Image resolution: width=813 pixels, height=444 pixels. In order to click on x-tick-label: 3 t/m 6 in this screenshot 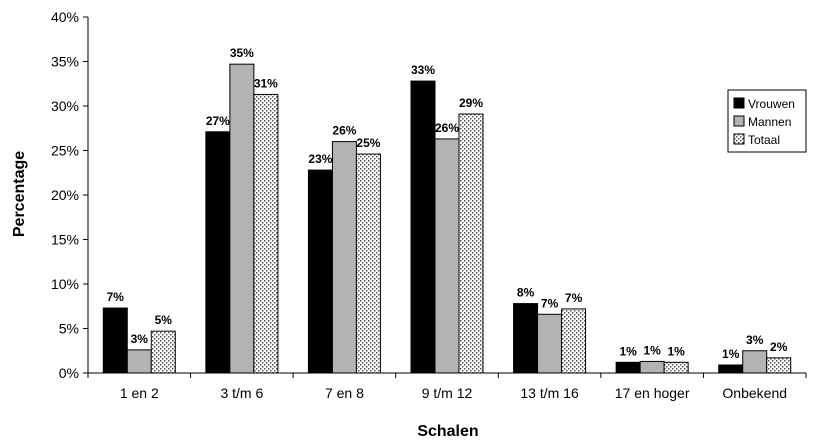, I will do `click(241, 393)`.